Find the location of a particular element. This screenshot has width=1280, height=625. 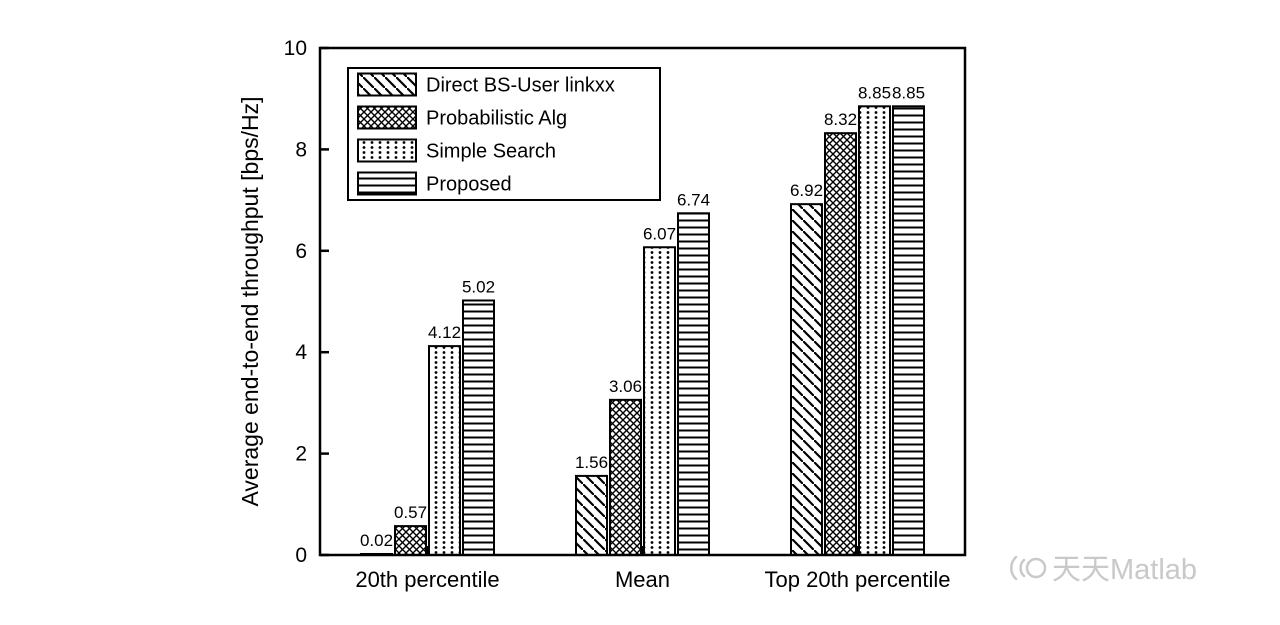

y-tick-label: 8 is located at coordinates (301, 149).